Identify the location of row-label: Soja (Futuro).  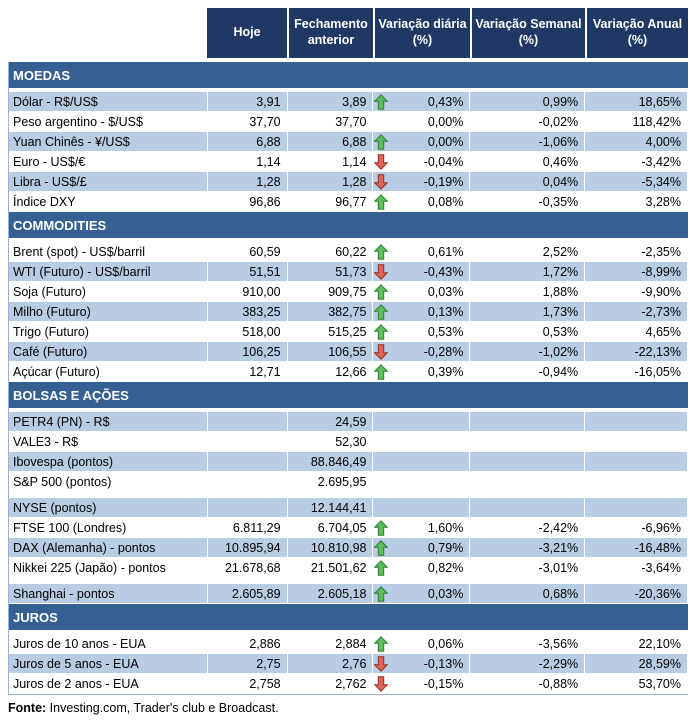
(108, 291).